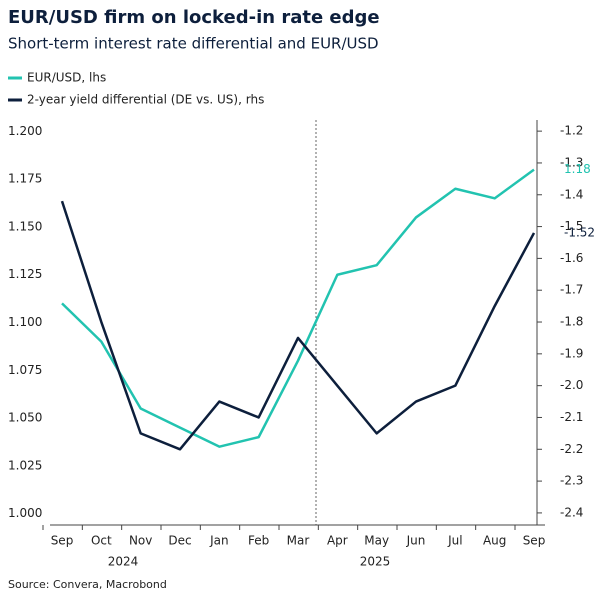 The height and width of the screenshot is (604, 604). I want to click on y2-tick-label: -1.9, so click(571, 353).